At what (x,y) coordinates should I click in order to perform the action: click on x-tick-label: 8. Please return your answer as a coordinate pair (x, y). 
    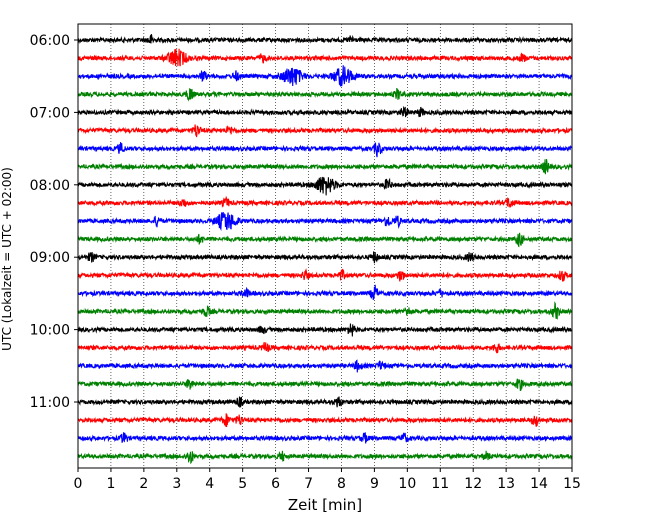
    Looking at the image, I should click on (341, 484).